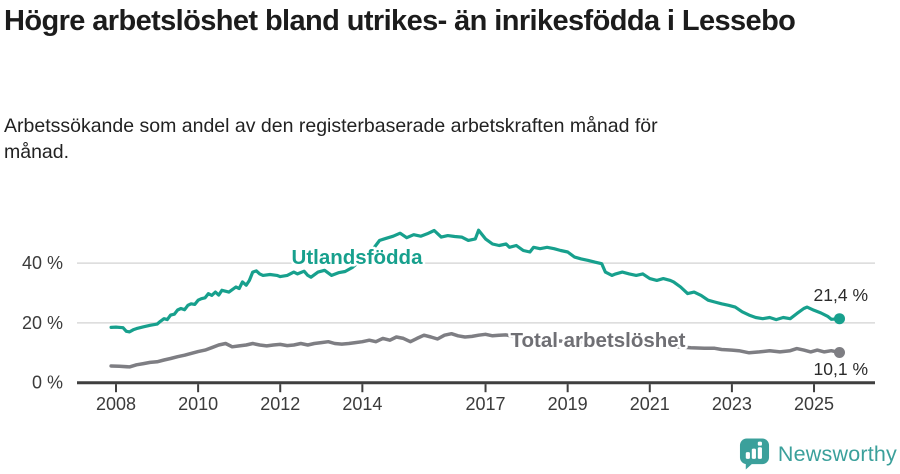 Image resolution: width=900 pixels, height=474 pixels. What do you see at coordinates (597, 340) in the screenshot?
I see `series-label-total: Total arbetslöshet` at bounding box center [597, 340].